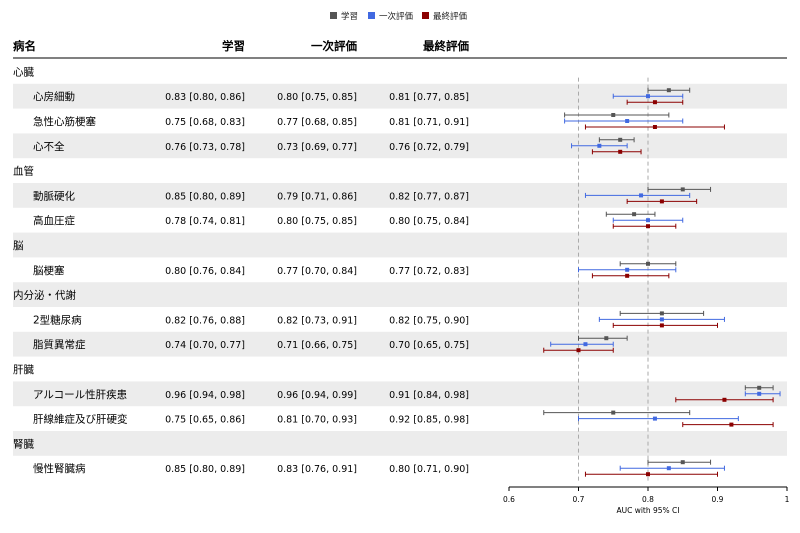 Image resolution: width=800 pixels, height=533 pixels. I want to click on auc-first-label: 0.81 [0.70, 0.93], so click(317, 420).